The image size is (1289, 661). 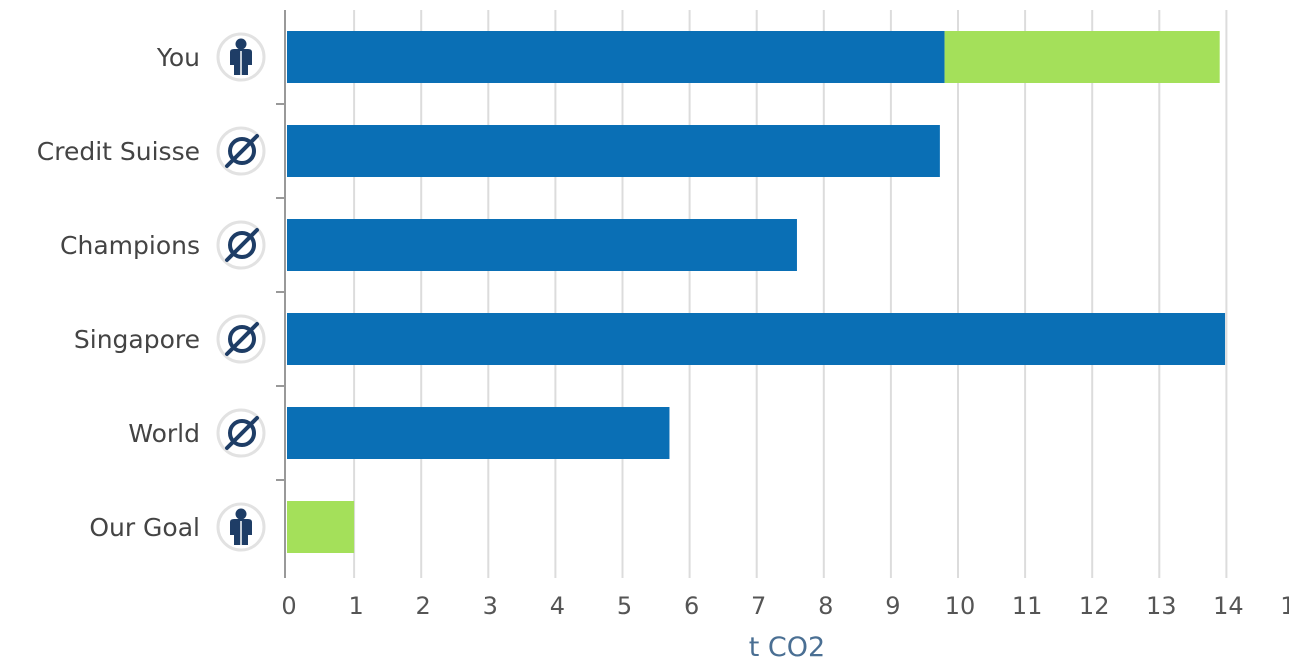 I want to click on x-tick-label: 8, so click(x=825, y=606).